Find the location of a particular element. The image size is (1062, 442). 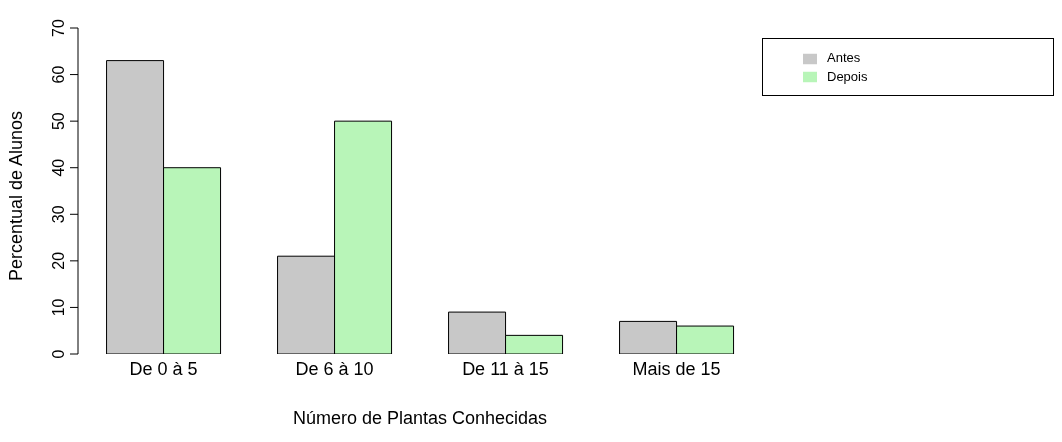

legend-label: Antes is located at coordinates (844, 57).